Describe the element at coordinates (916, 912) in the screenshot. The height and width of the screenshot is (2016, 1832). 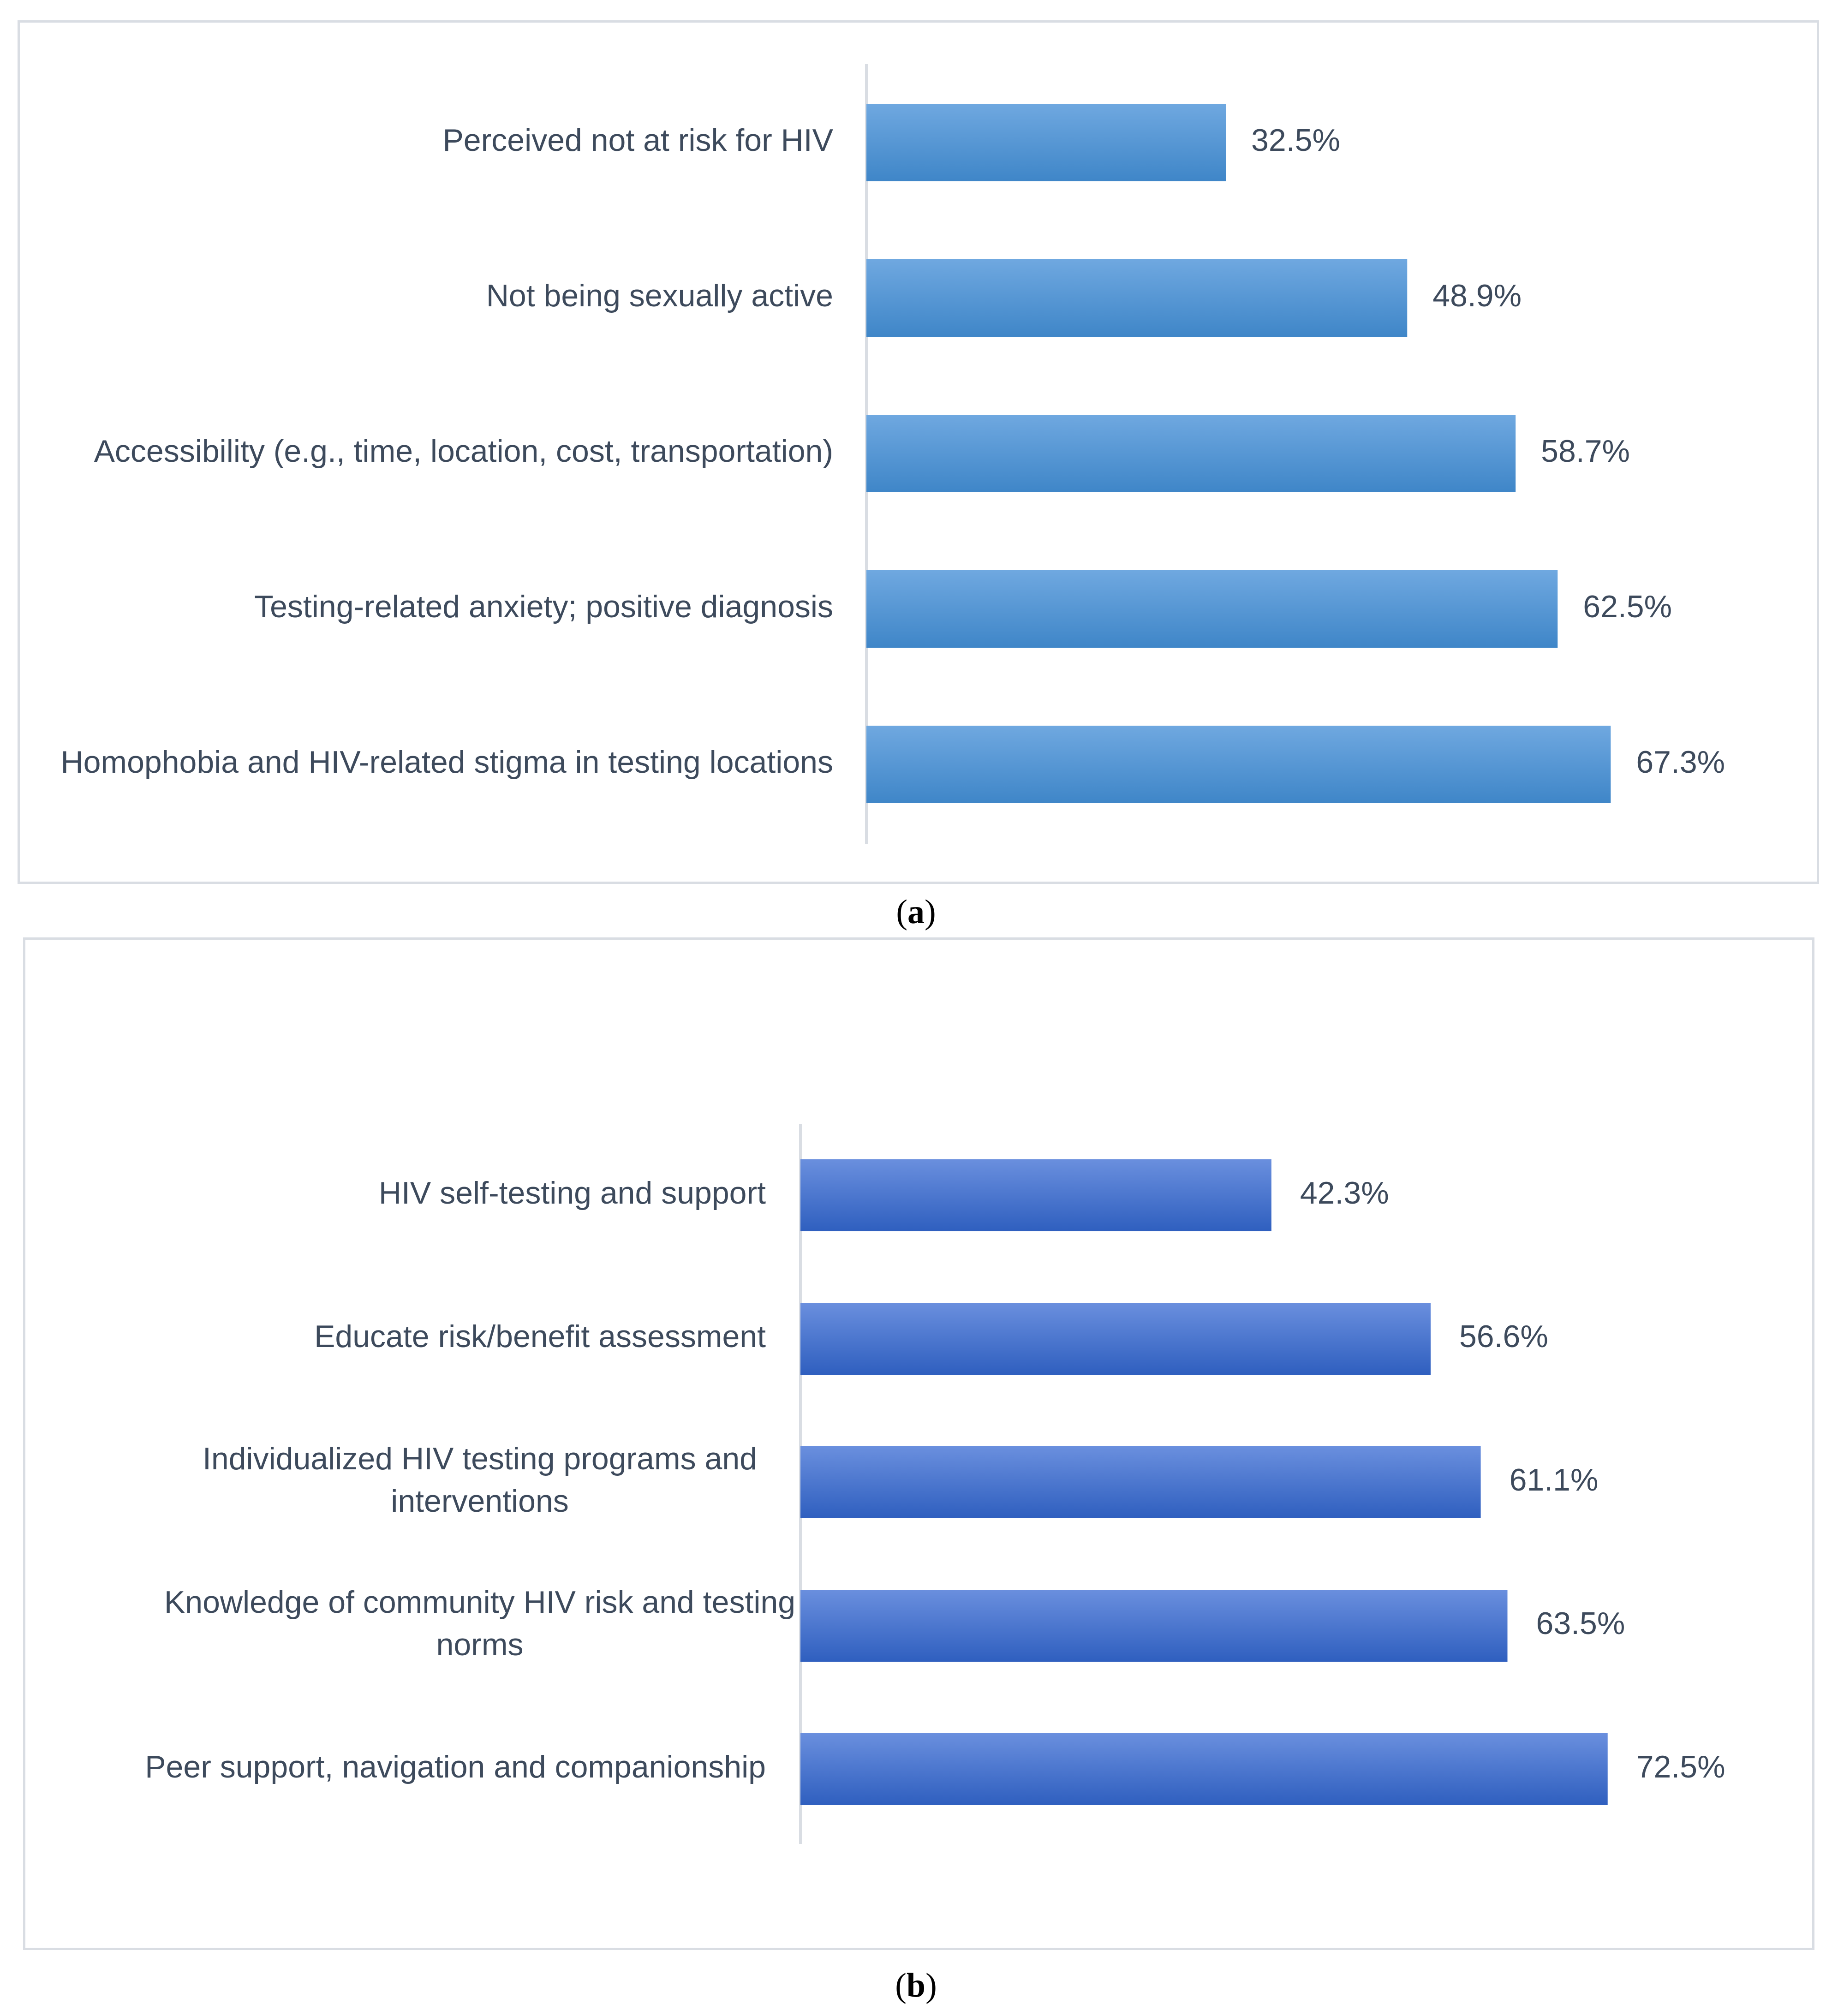
I see `caption-a: (a)` at that location.